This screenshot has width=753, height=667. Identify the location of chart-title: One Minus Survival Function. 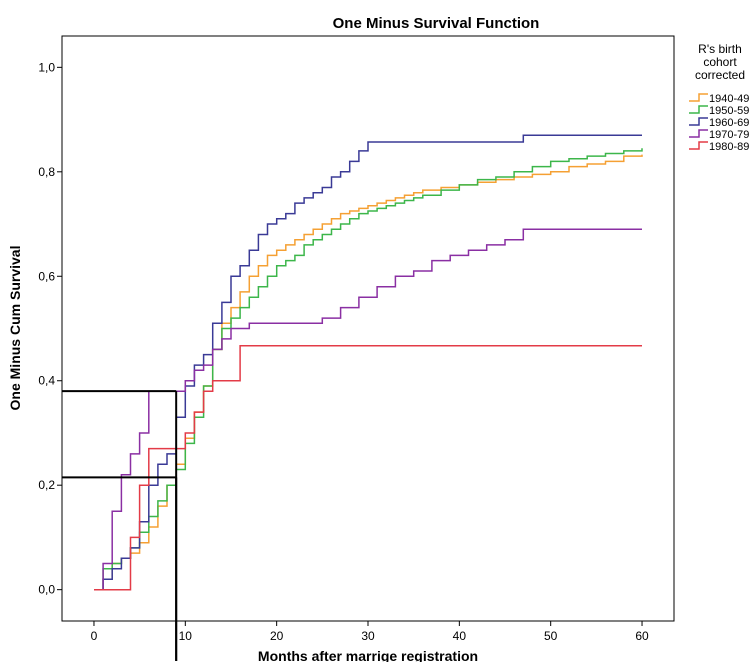
(436, 23).